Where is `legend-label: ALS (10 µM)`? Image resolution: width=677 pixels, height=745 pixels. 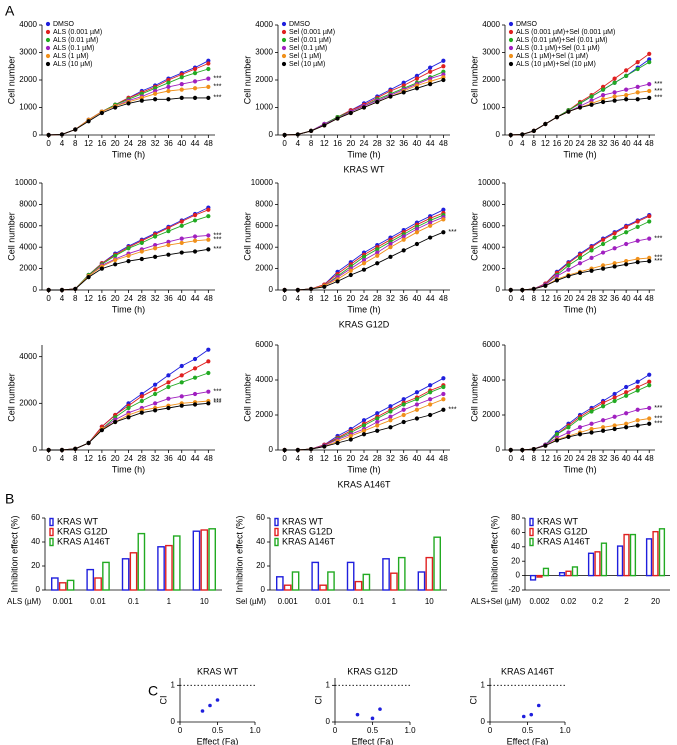
legend-label: ALS (10 µM) is located at coordinates (72, 64).